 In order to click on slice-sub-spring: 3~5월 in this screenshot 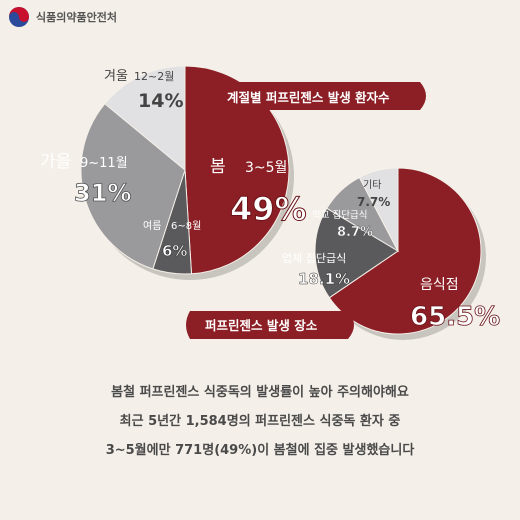, I will do `click(266, 168)`.